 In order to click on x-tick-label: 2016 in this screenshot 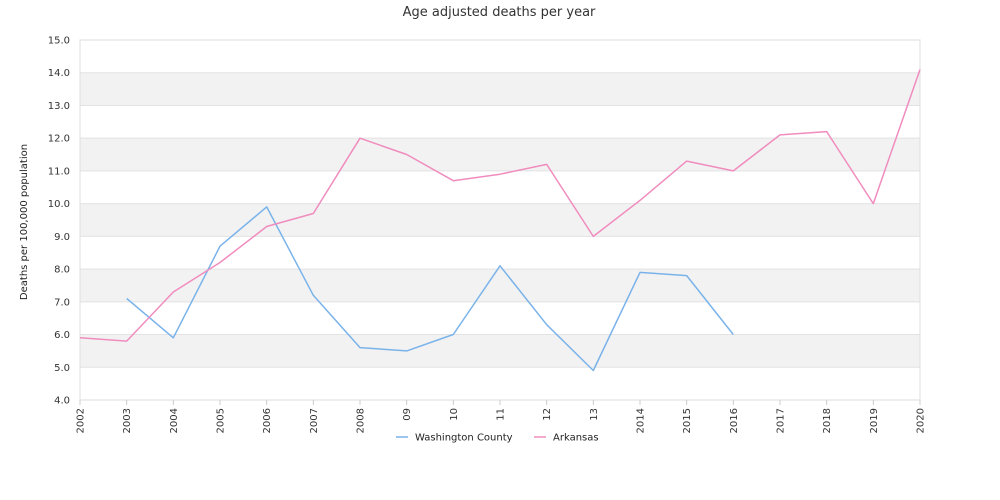, I will do `click(734, 420)`.